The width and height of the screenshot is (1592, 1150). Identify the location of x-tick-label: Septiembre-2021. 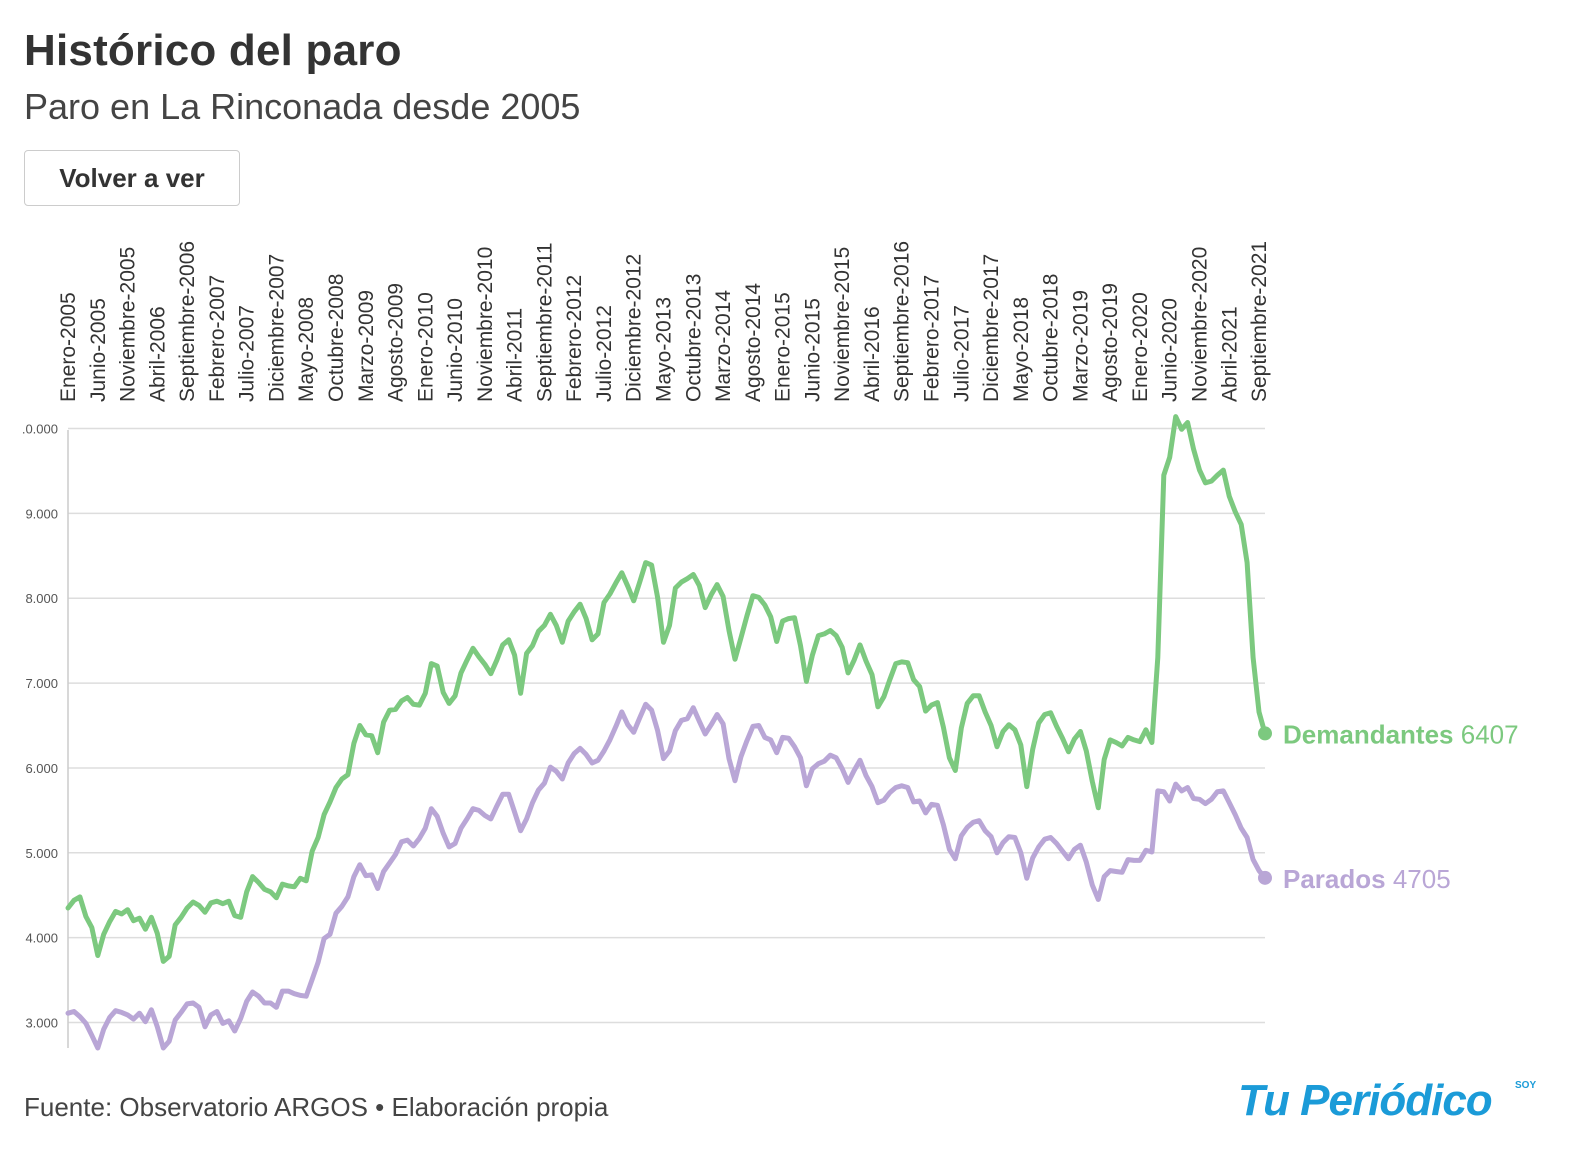
(1259, 321).